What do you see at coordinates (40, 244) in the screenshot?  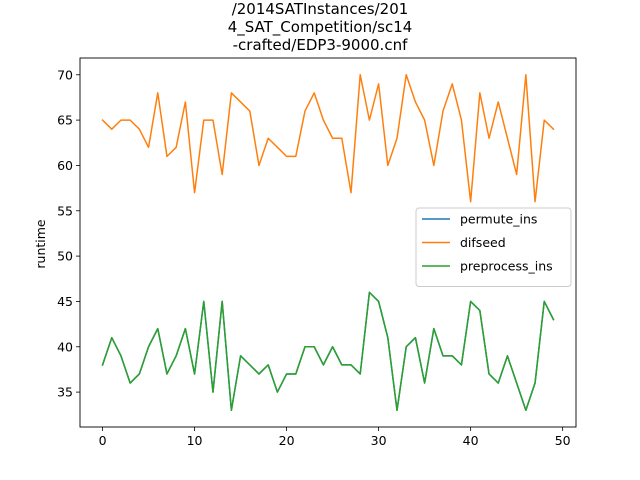 I see `y-axis-label: runtime` at bounding box center [40, 244].